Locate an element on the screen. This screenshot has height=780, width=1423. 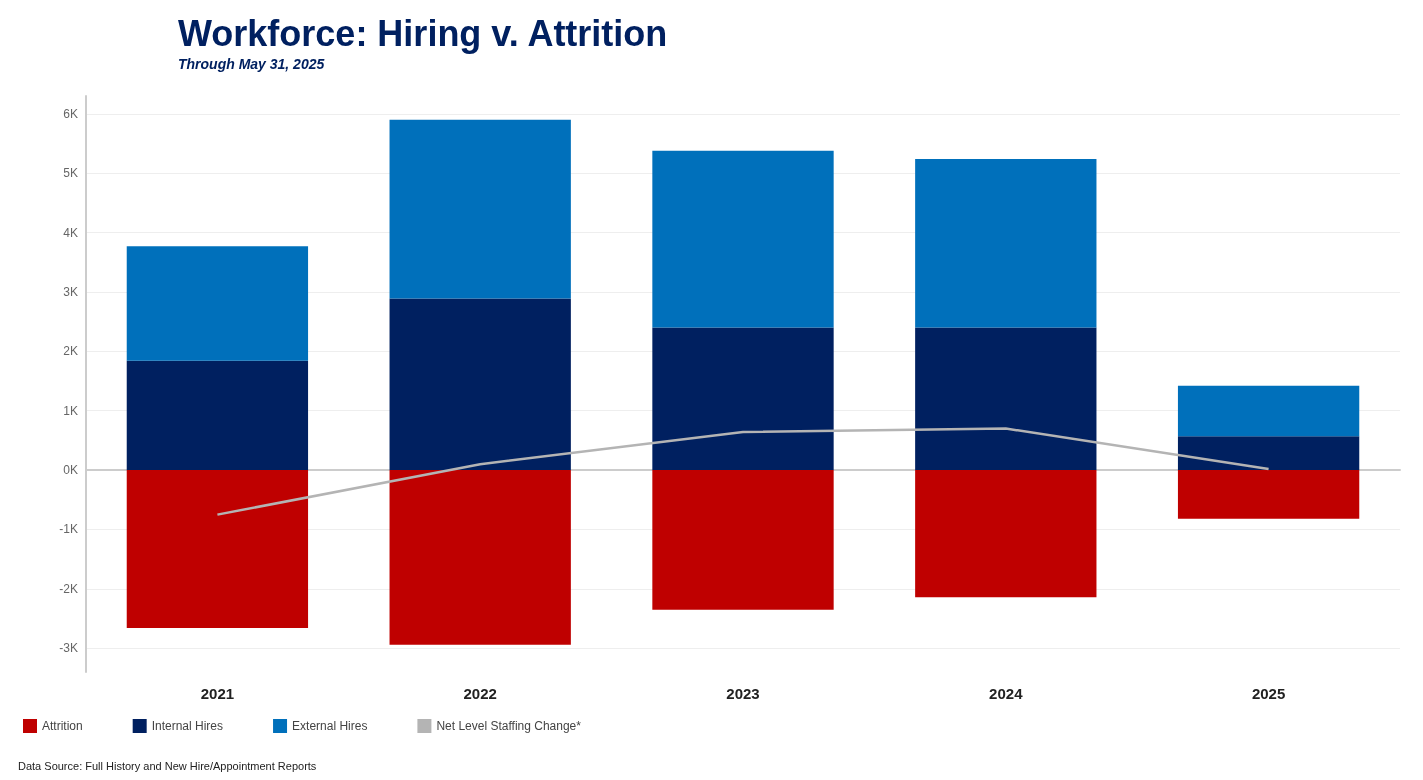
legend-label: Attrition is located at coordinates (62, 726).